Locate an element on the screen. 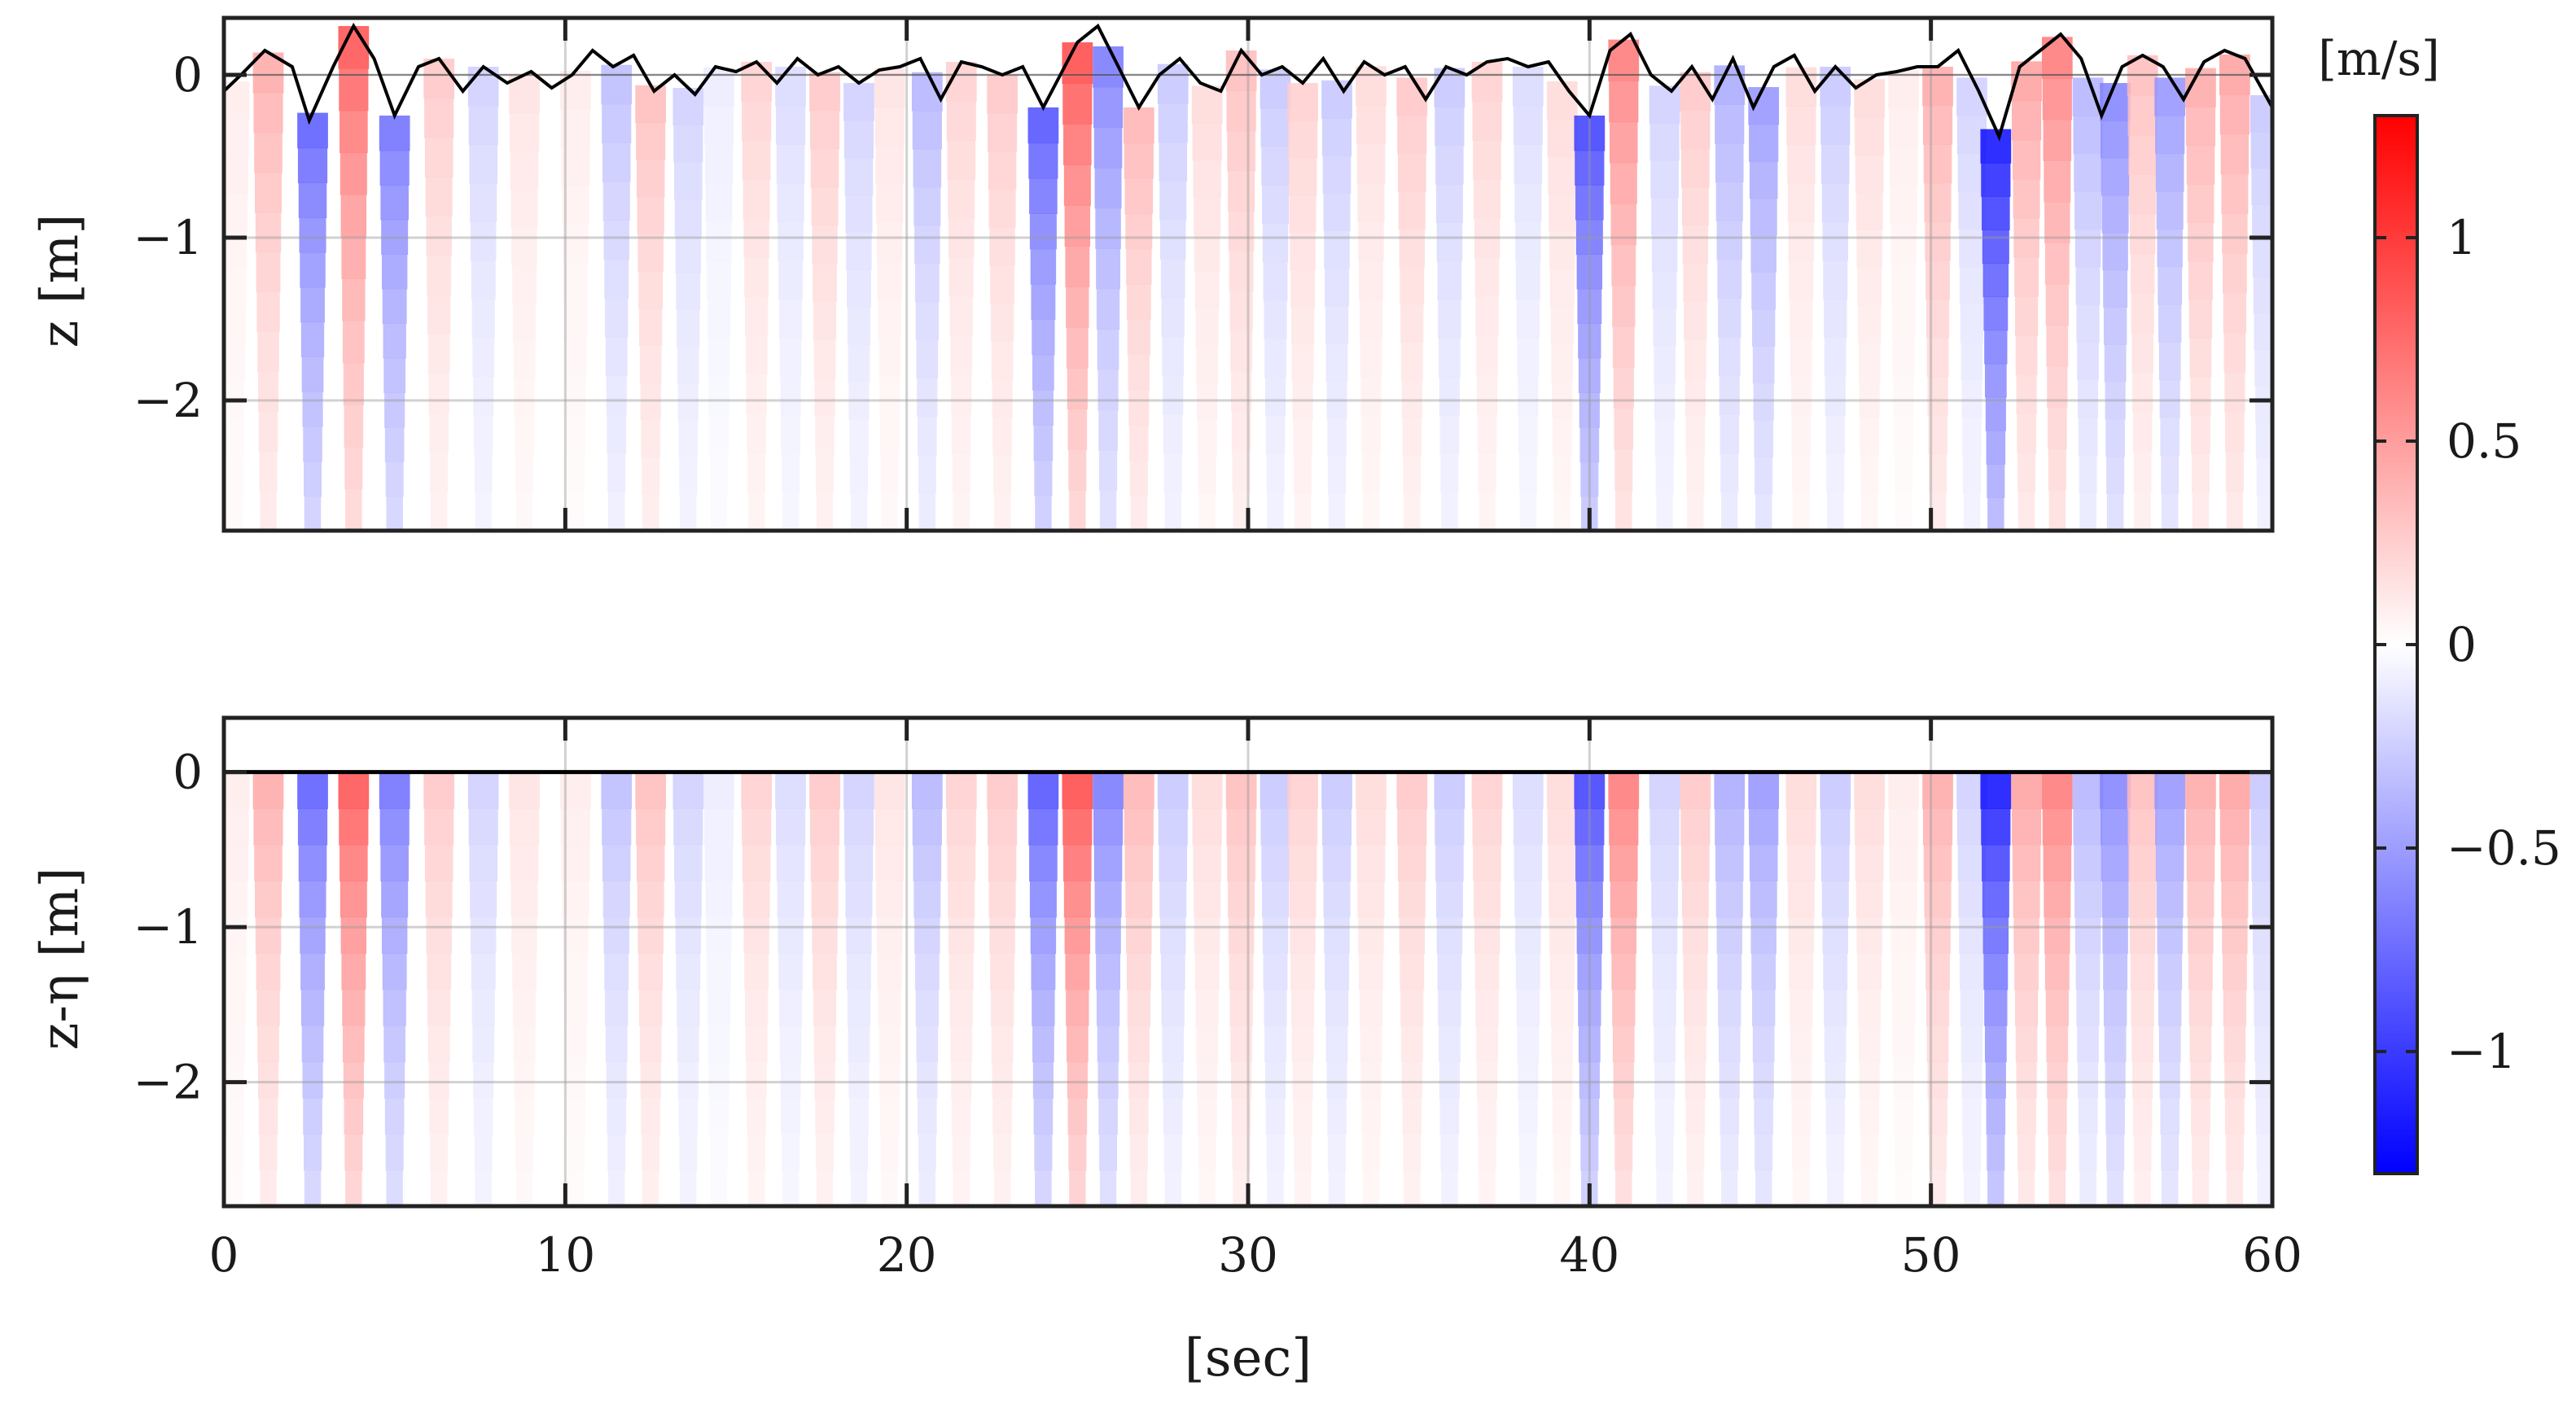 The height and width of the screenshot is (1408, 2576). surface-elevation-line is located at coordinates (1248, 82).